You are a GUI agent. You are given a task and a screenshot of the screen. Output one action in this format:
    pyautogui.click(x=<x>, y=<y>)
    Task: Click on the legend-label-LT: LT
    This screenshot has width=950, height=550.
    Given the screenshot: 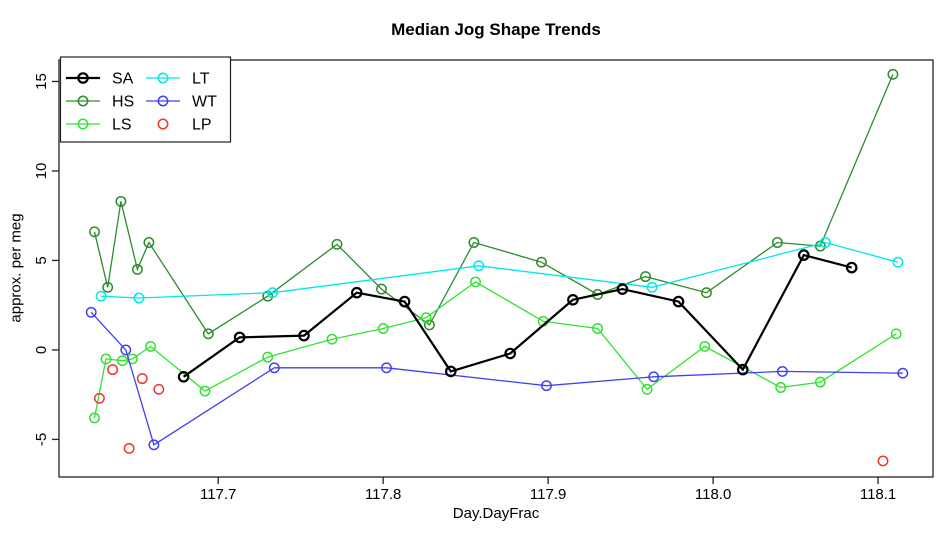 What is the action you would take?
    pyautogui.click(x=201, y=79)
    